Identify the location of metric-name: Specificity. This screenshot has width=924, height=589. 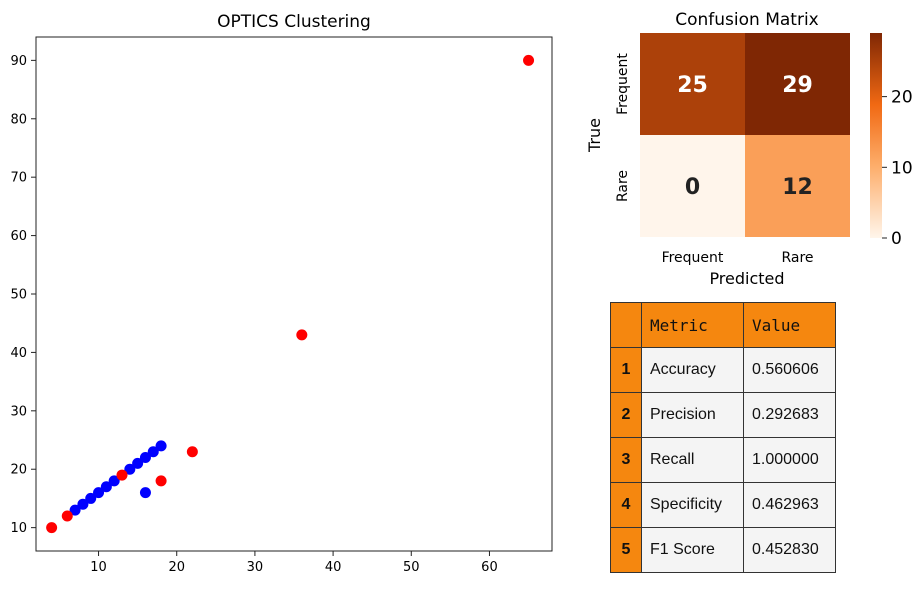
(692, 505).